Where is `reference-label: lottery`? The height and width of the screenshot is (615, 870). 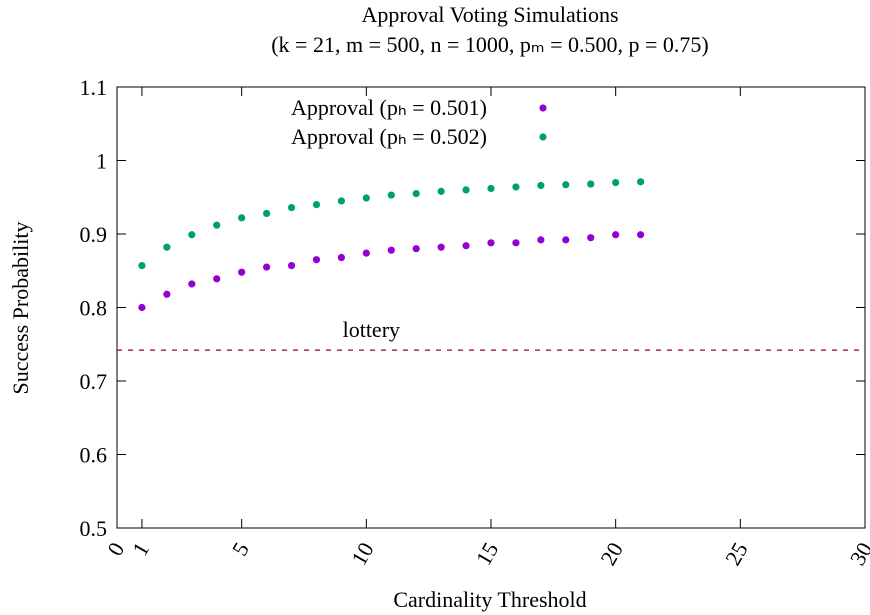 reference-label: lottery is located at coordinates (371, 329).